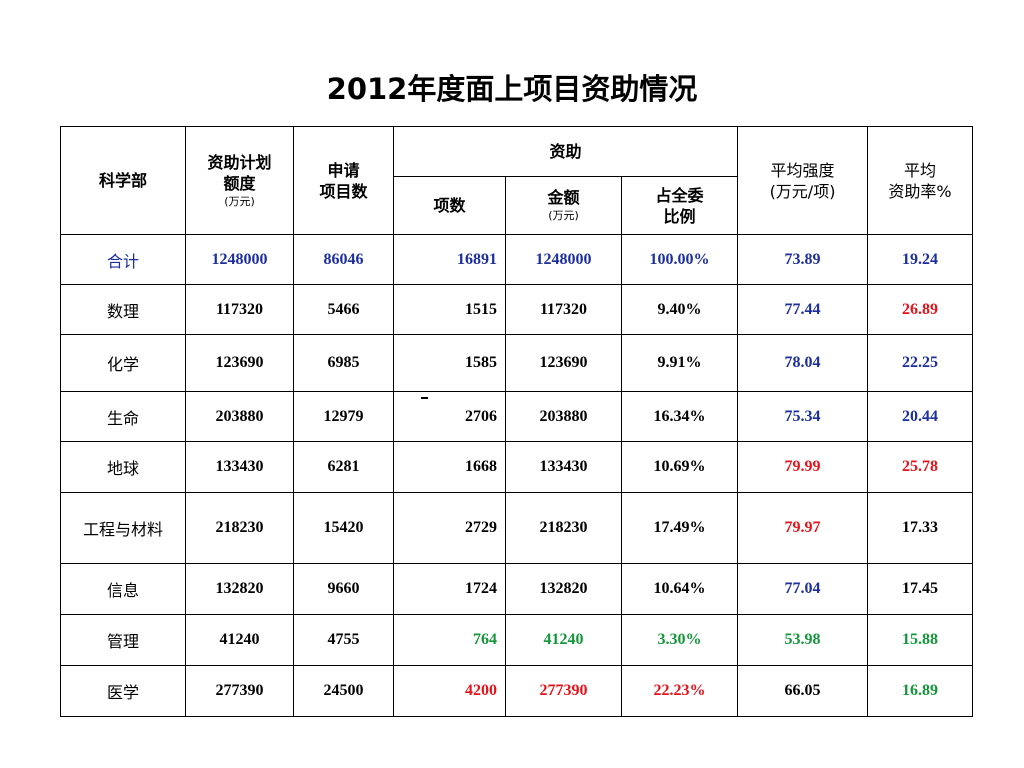 This screenshot has height=768, width=1024. I want to click on cell-count: 16891, so click(449, 259).